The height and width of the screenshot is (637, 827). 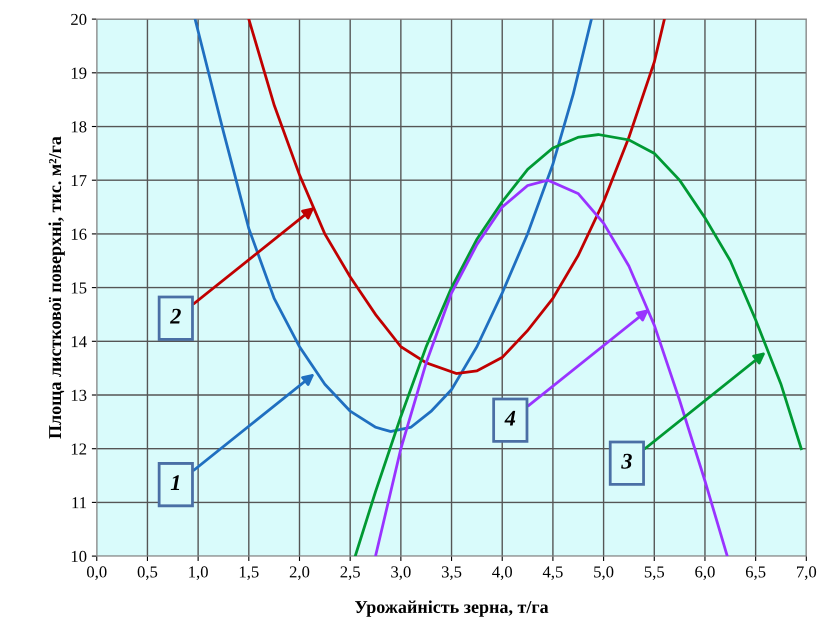 I want to click on y-tick-label: 11, so click(x=79, y=502).